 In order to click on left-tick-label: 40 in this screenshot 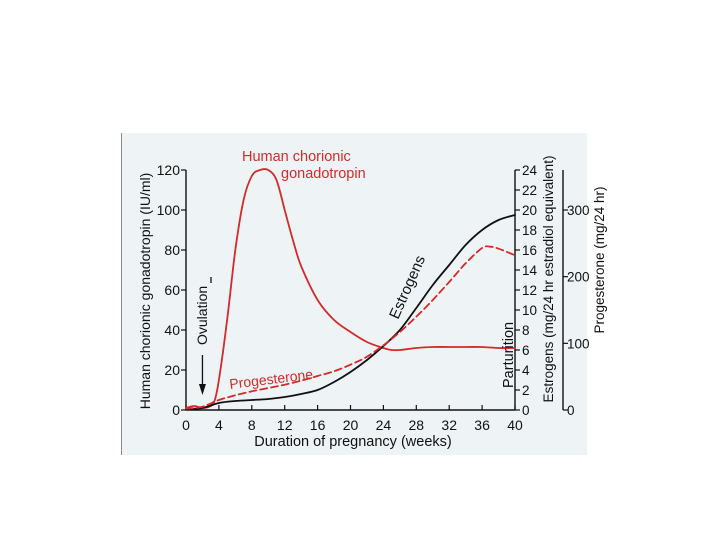, I will do `click(172, 330)`.